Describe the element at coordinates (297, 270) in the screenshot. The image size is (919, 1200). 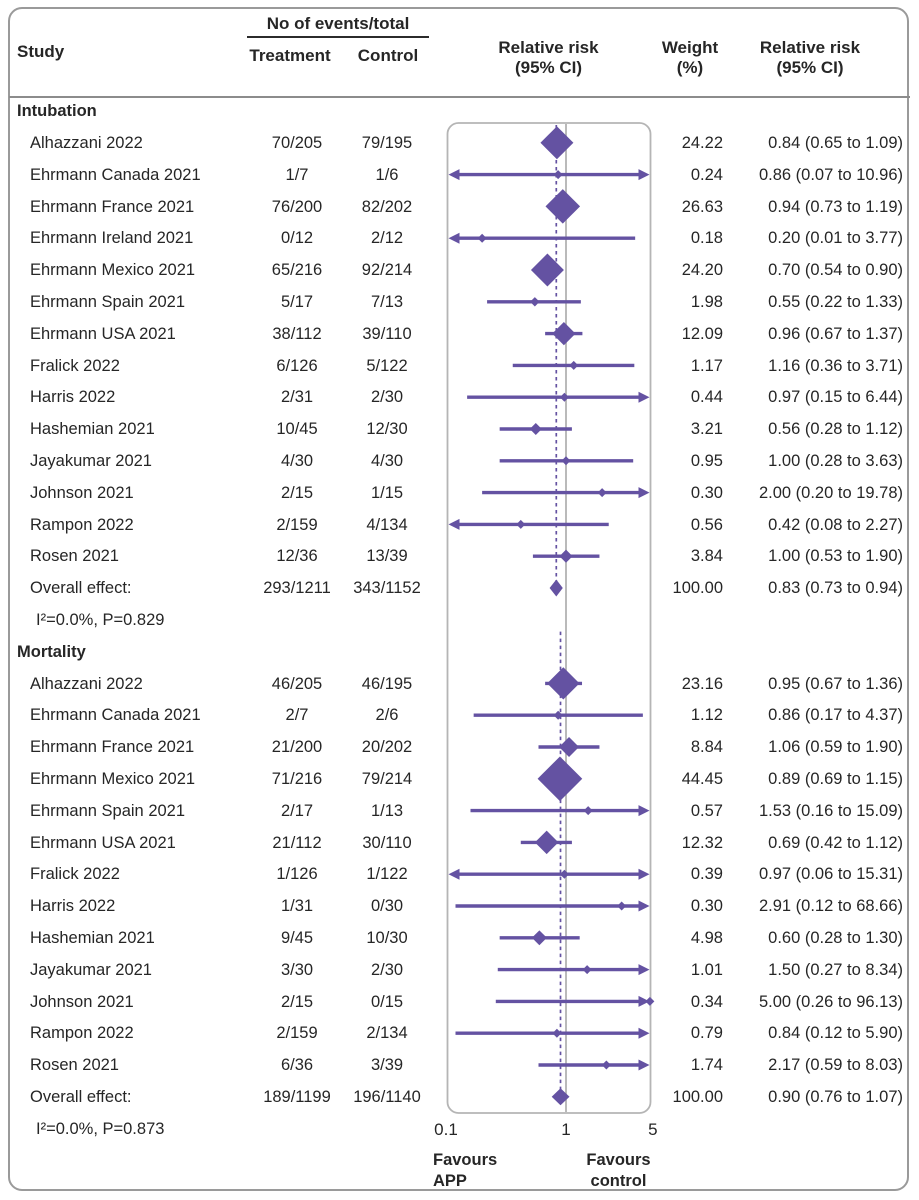
I see `treatment-events: 65/216` at that location.